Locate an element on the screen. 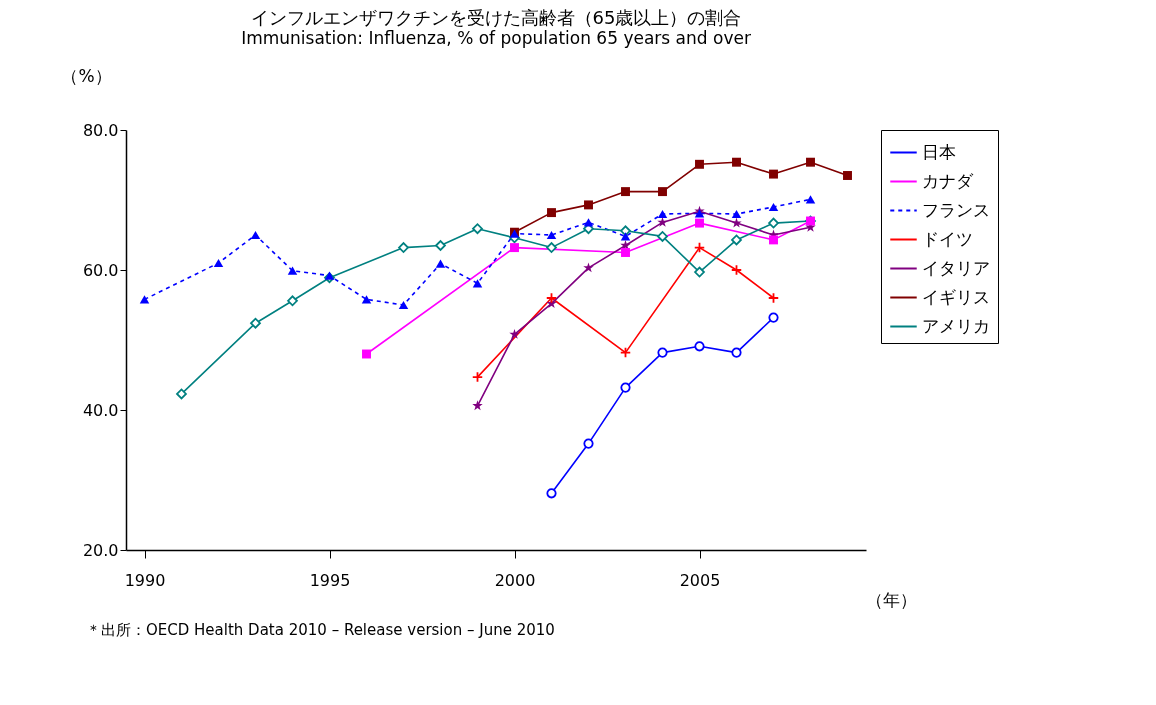 The image size is (1156, 705). y-tick-label: 80.0 is located at coordinates (100, 130).